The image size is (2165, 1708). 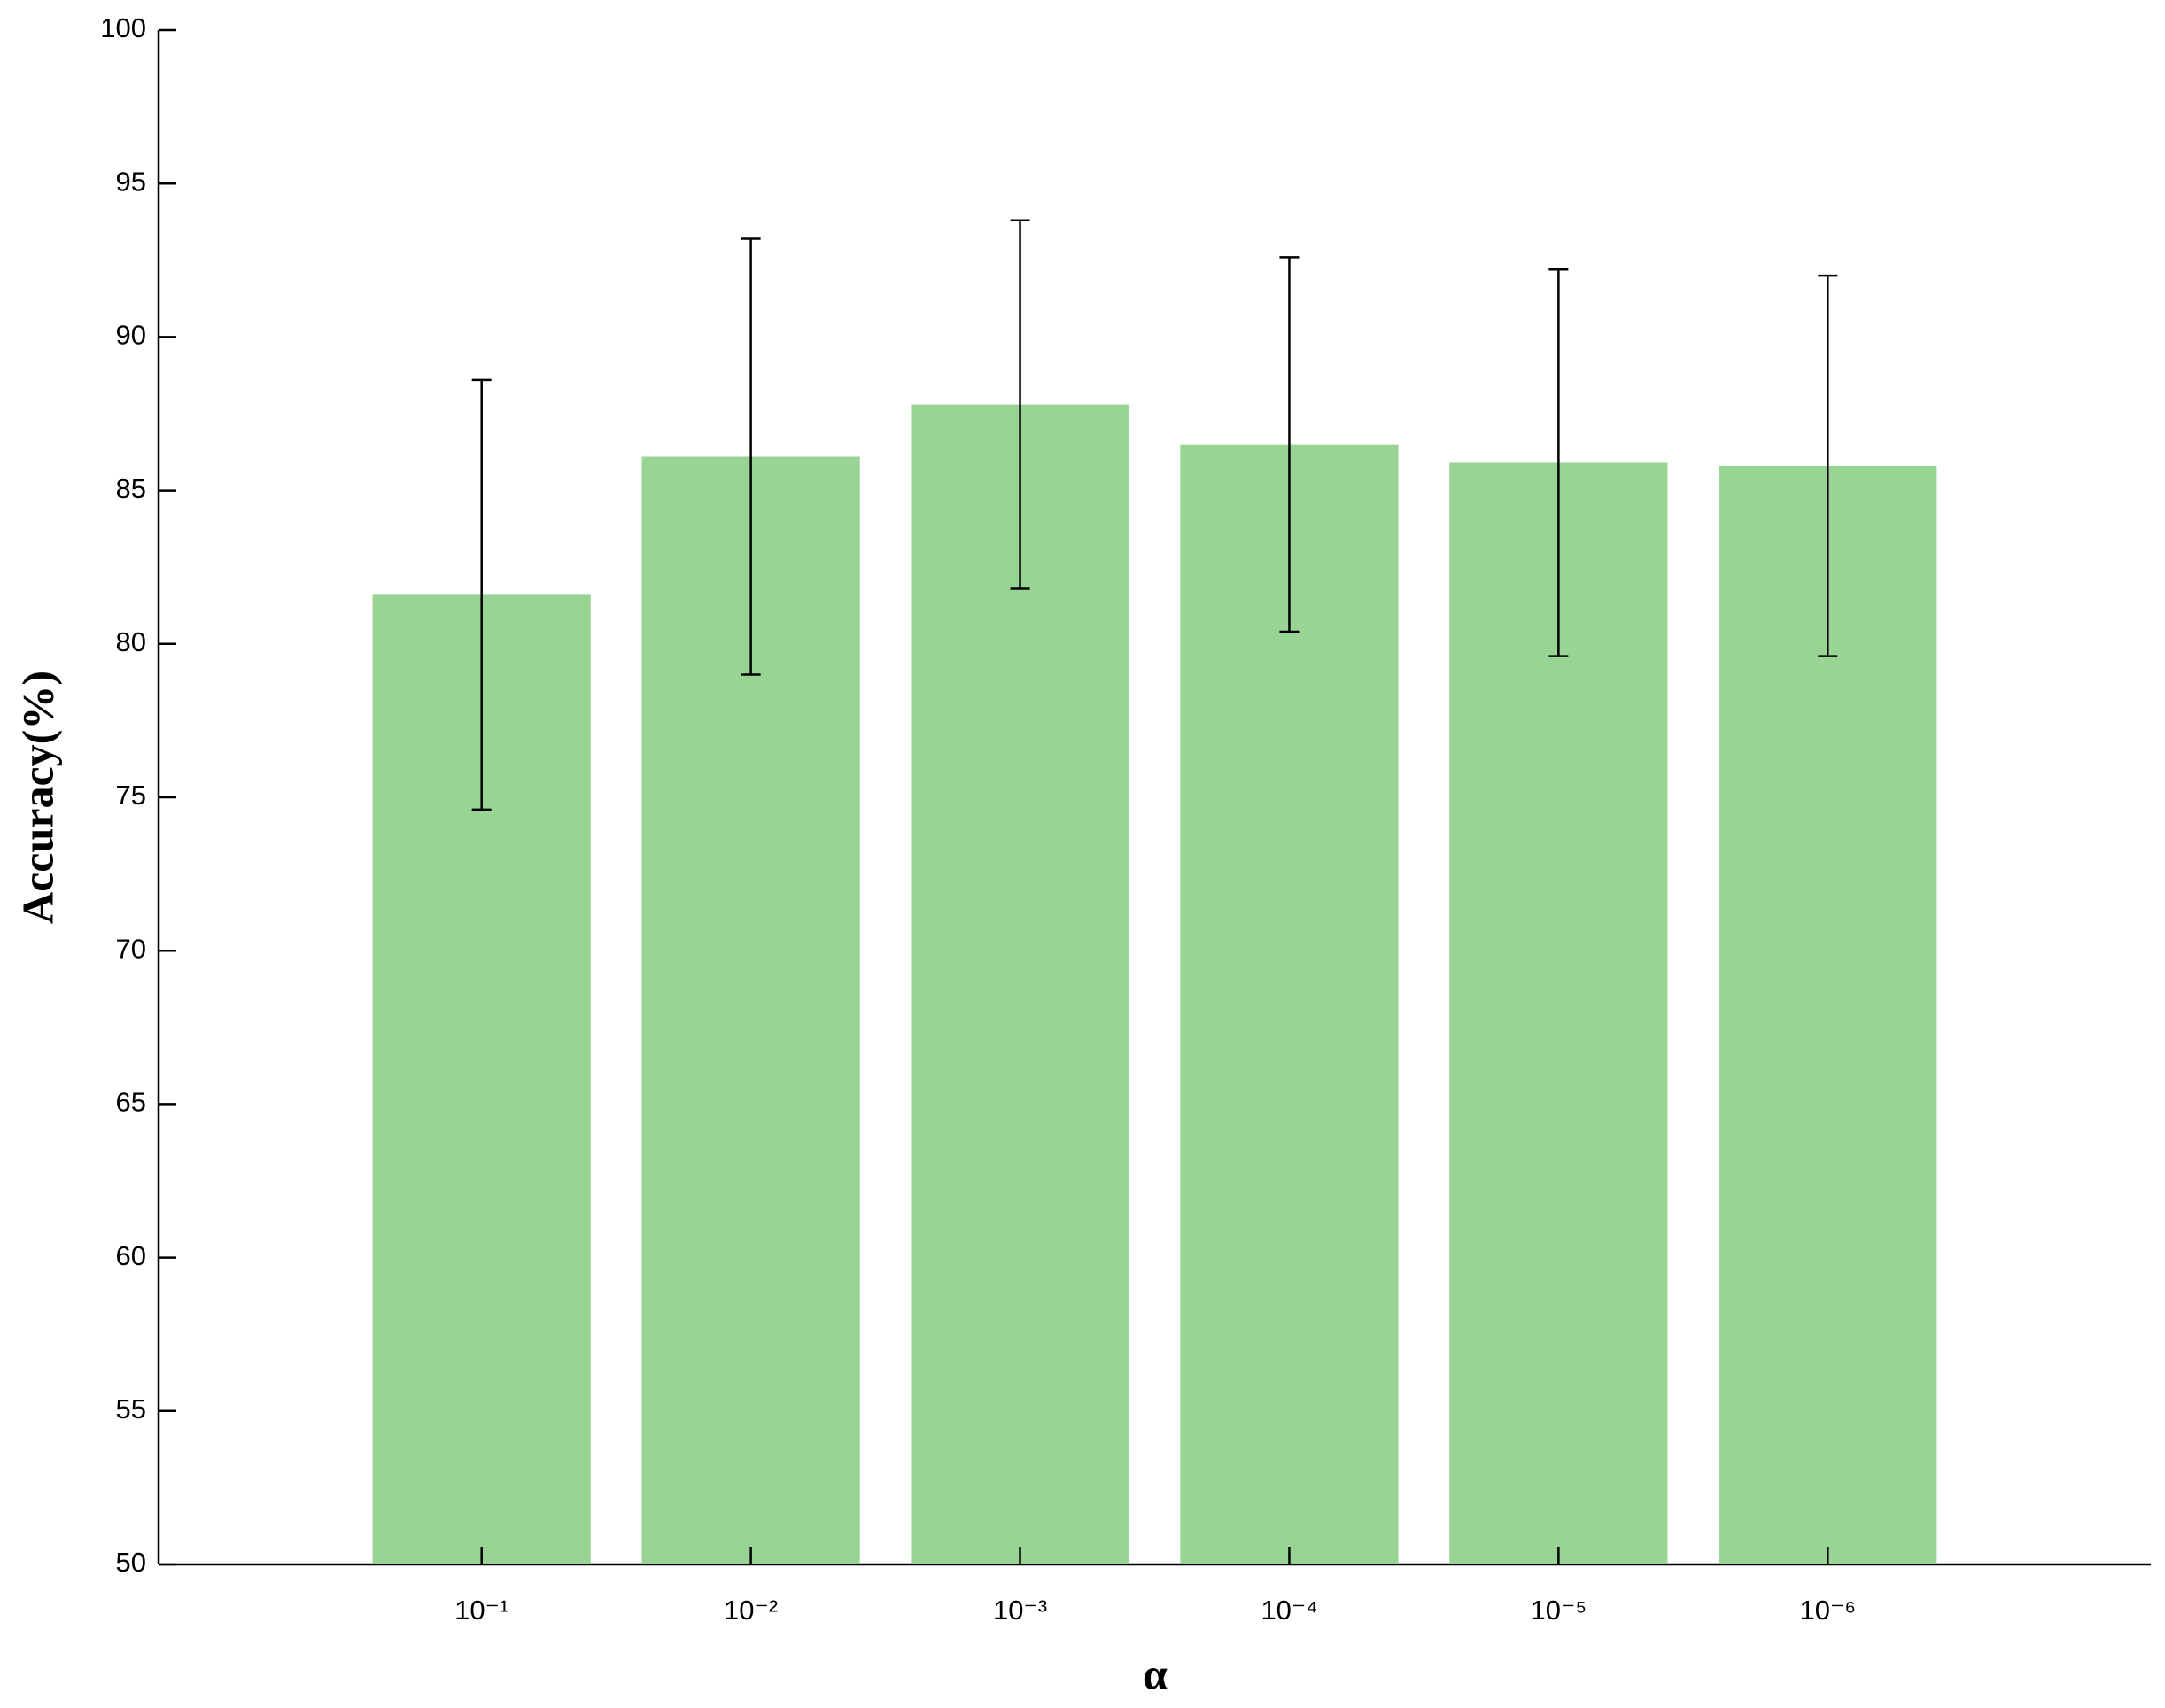 What do you see at coordinates (1559, 1610) in the screenshot?
I see `x-tick-label: 10⁻⁵` at bounding box center [1559, 1610].